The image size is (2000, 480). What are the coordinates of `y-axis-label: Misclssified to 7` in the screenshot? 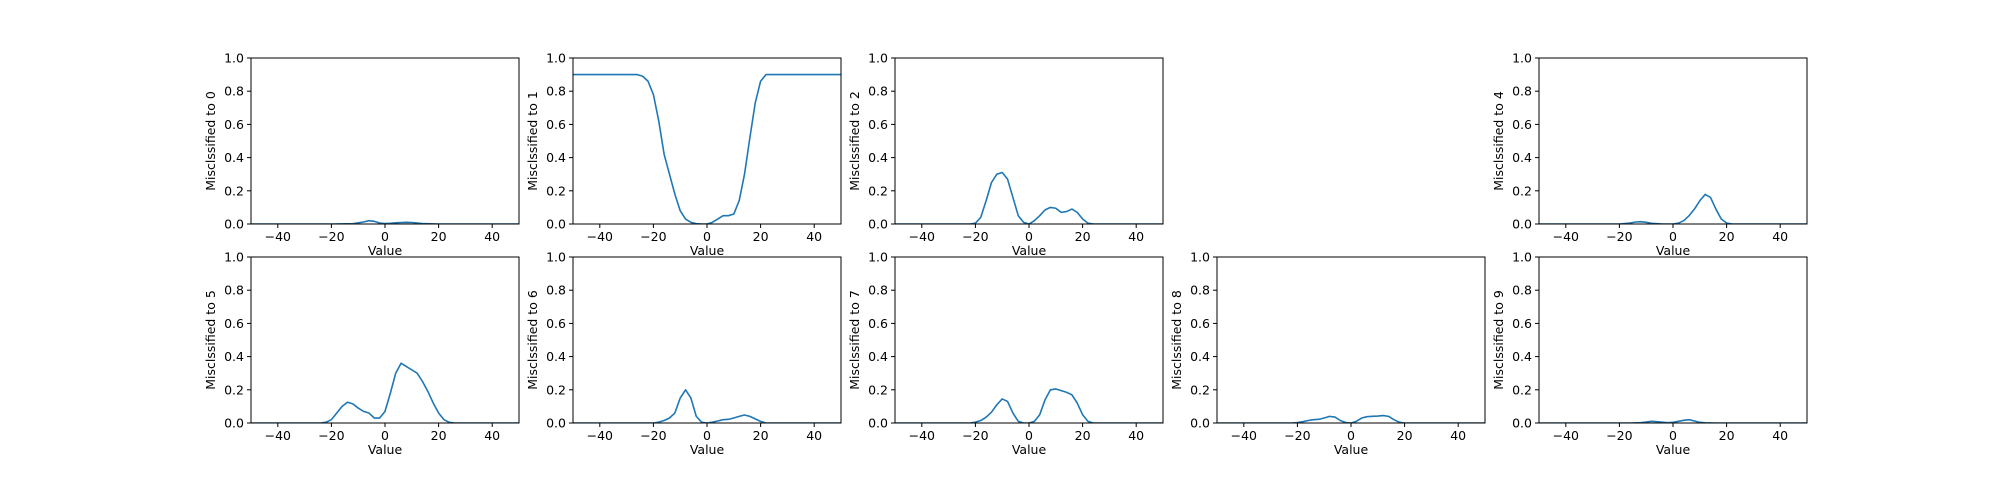 It's located at (854, 340).